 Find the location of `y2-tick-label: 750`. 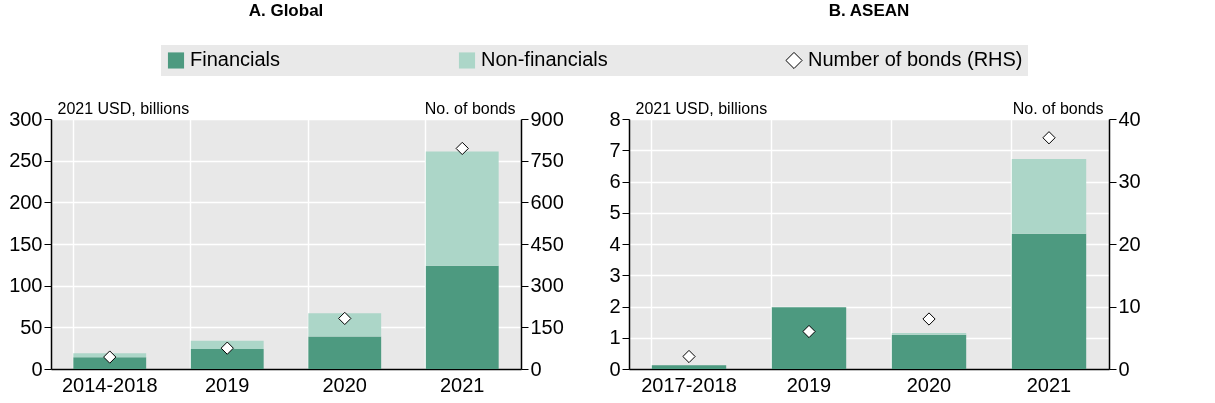

y2-tick-label: 750 is located at coordinates (547, 160).